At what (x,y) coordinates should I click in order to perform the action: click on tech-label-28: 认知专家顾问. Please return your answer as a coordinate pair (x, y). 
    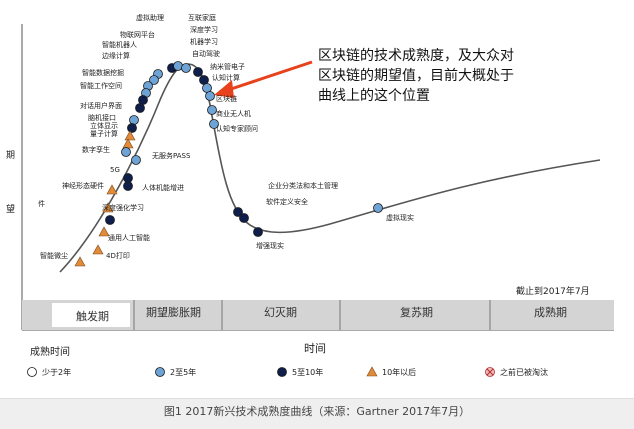
    Looking at the image, I should click on (237, 128).